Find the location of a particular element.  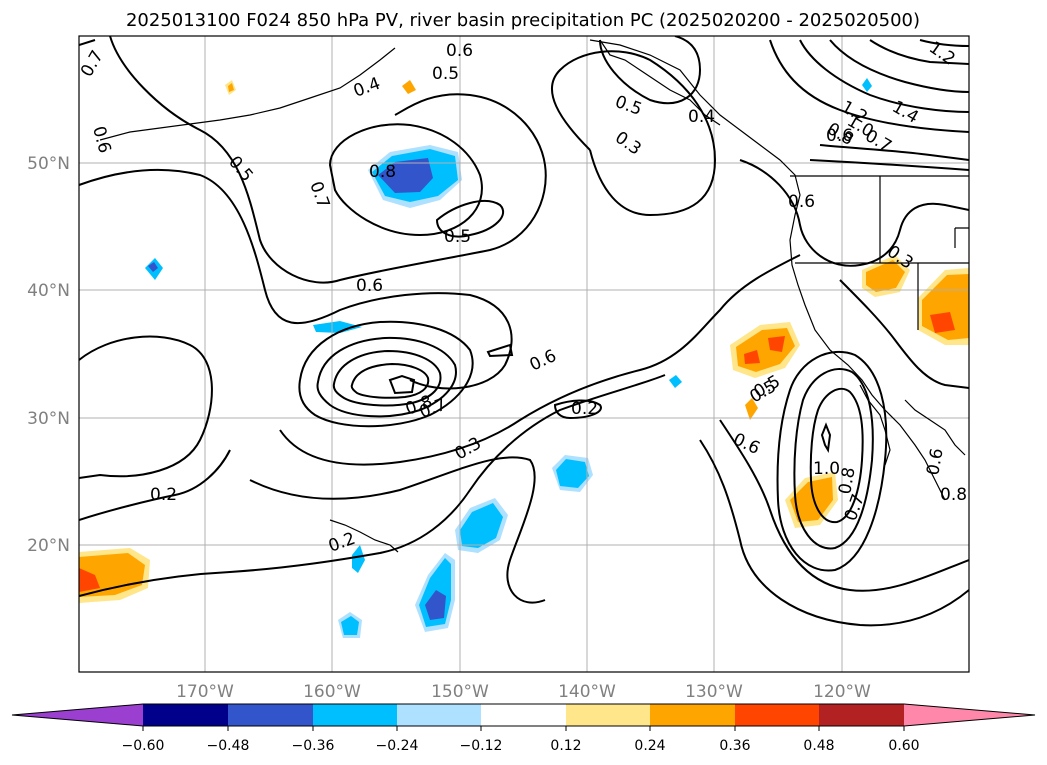

contour-label: 0.2 is located at coordinates (584, 409).